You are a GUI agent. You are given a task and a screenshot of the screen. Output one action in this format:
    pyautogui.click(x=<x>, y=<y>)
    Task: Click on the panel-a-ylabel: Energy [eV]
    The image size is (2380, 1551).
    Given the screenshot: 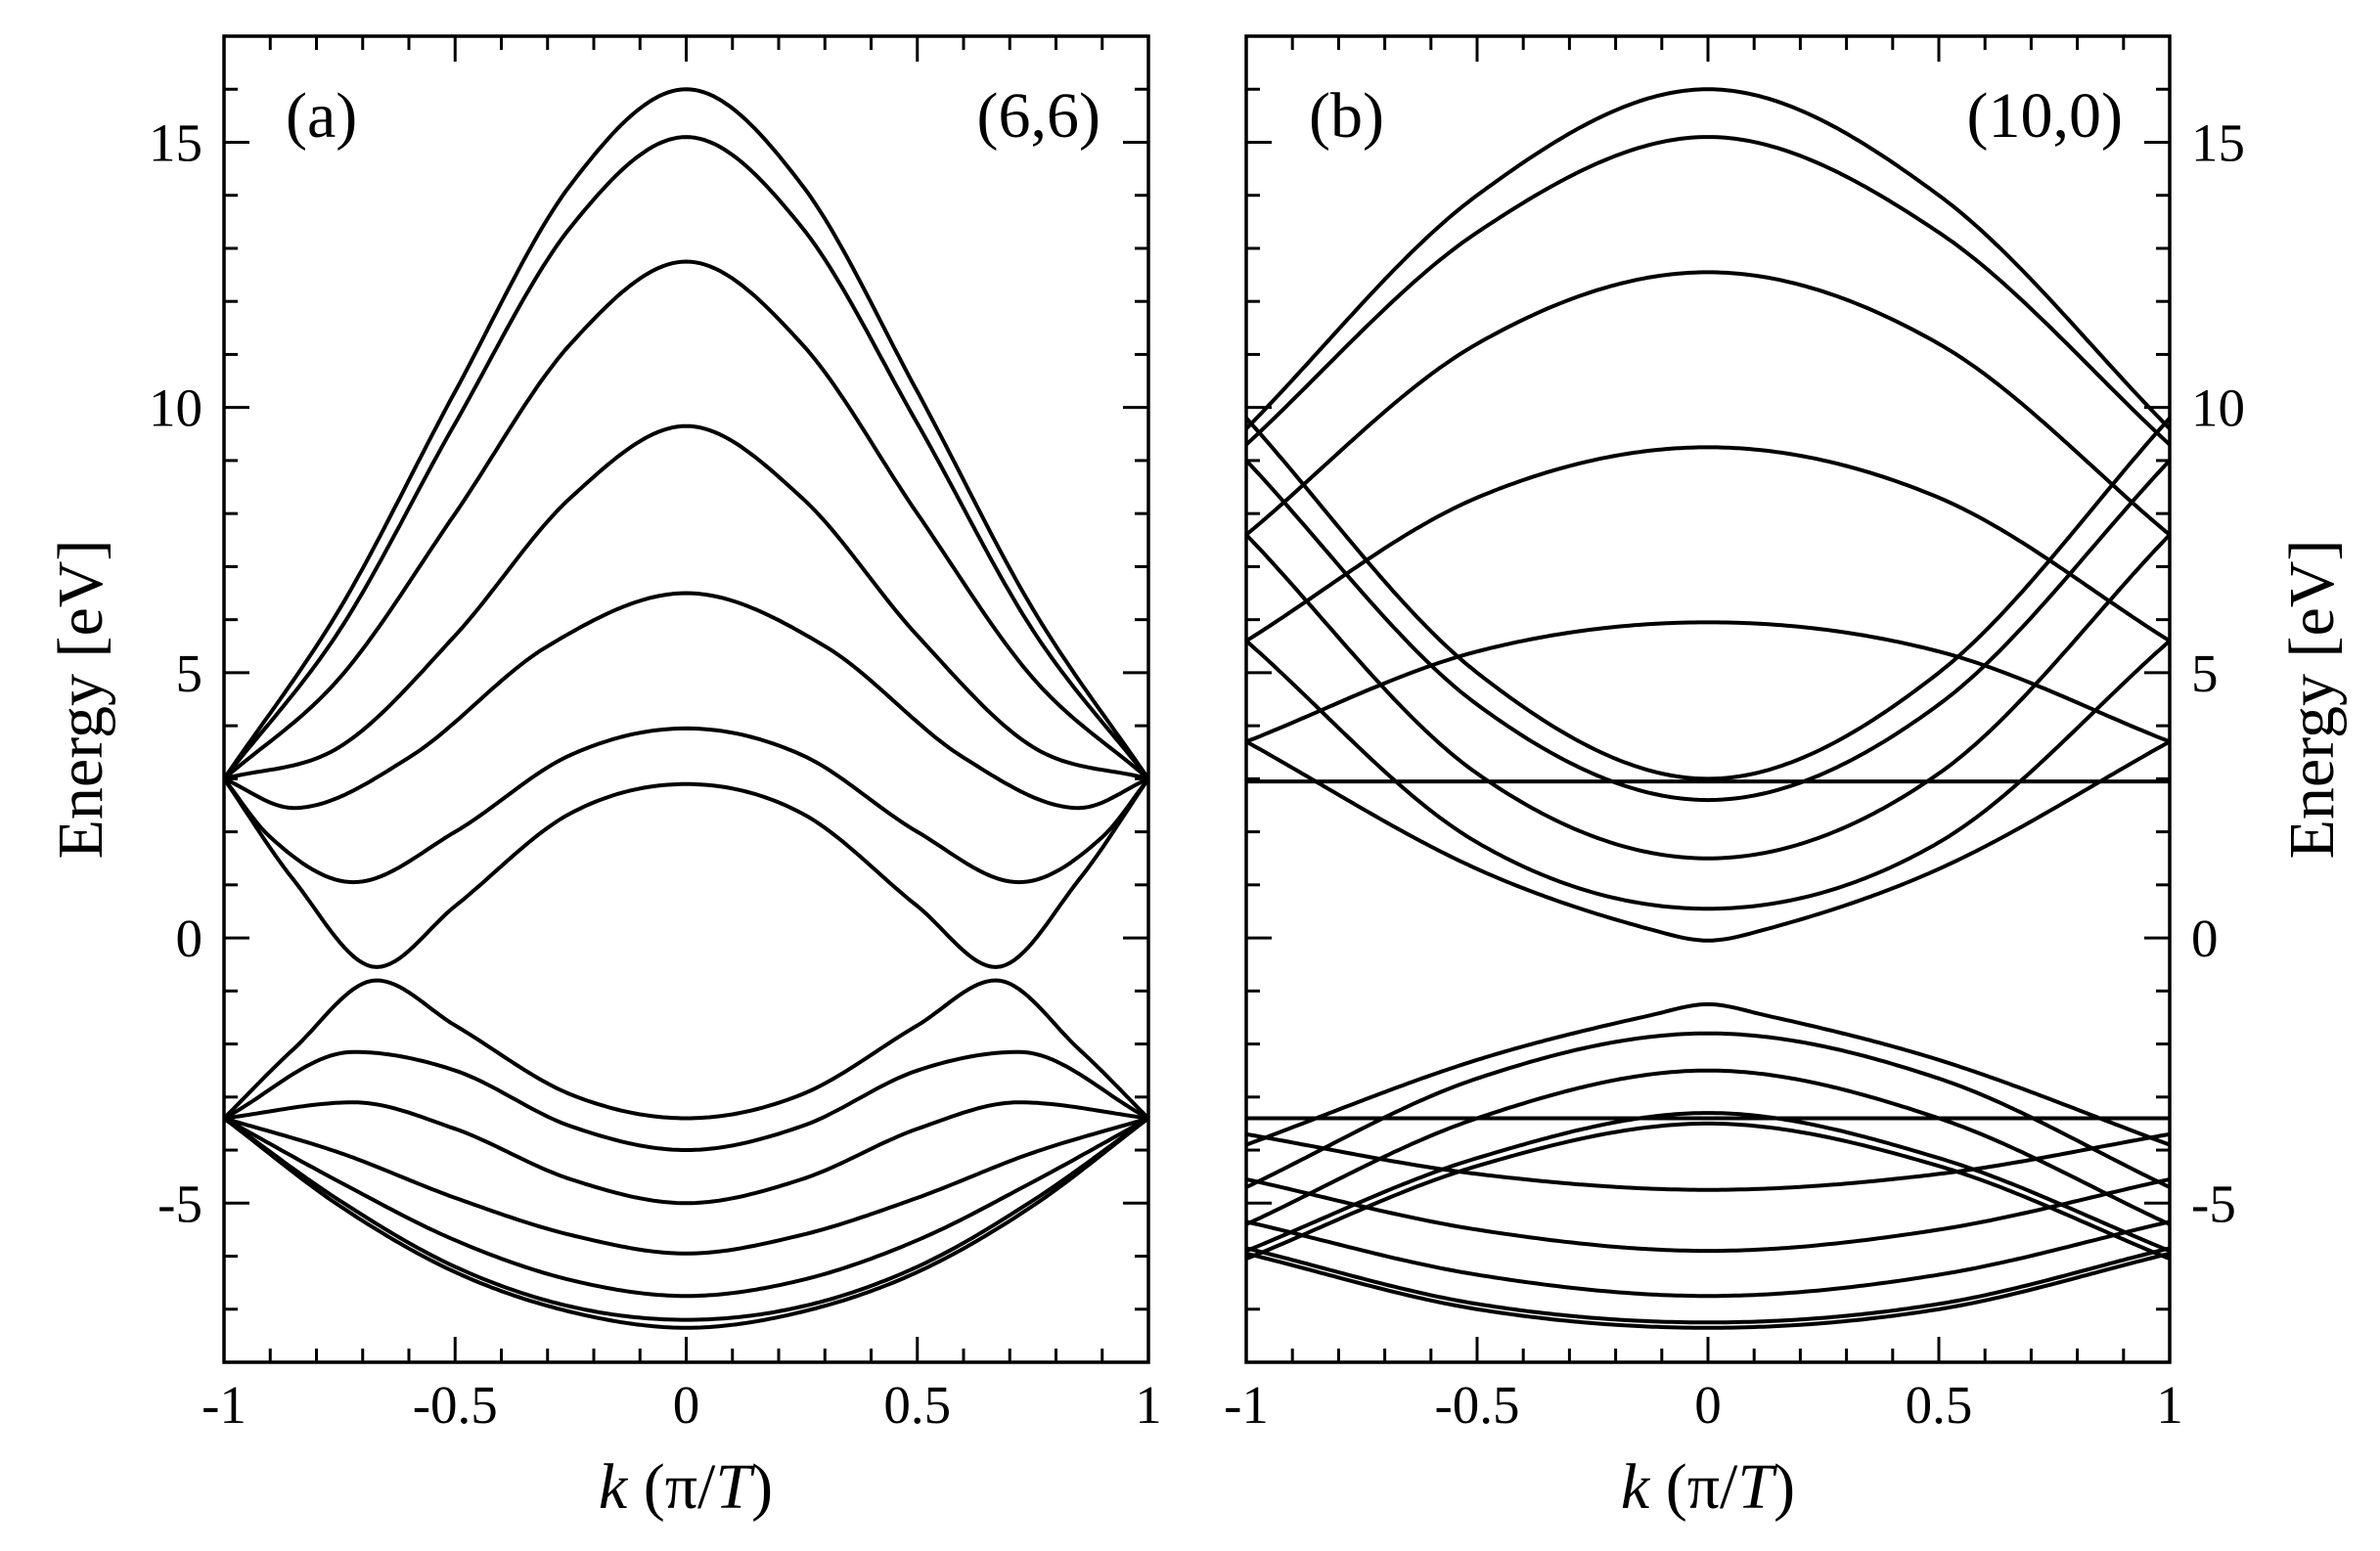 What is the action you would take?
    pyautogui.click(x=80, y=700)
    